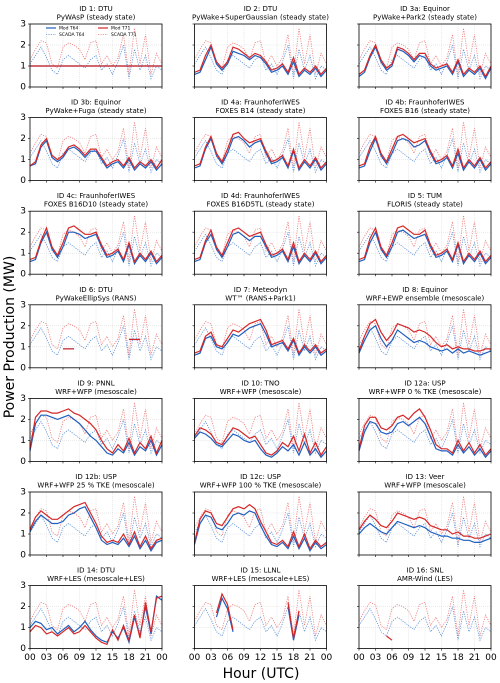 This screenshot has height=683, width=500. Describe the element at coordinates (309, 658) in the screenshot. I see `x-tick-label: 21` at that location.